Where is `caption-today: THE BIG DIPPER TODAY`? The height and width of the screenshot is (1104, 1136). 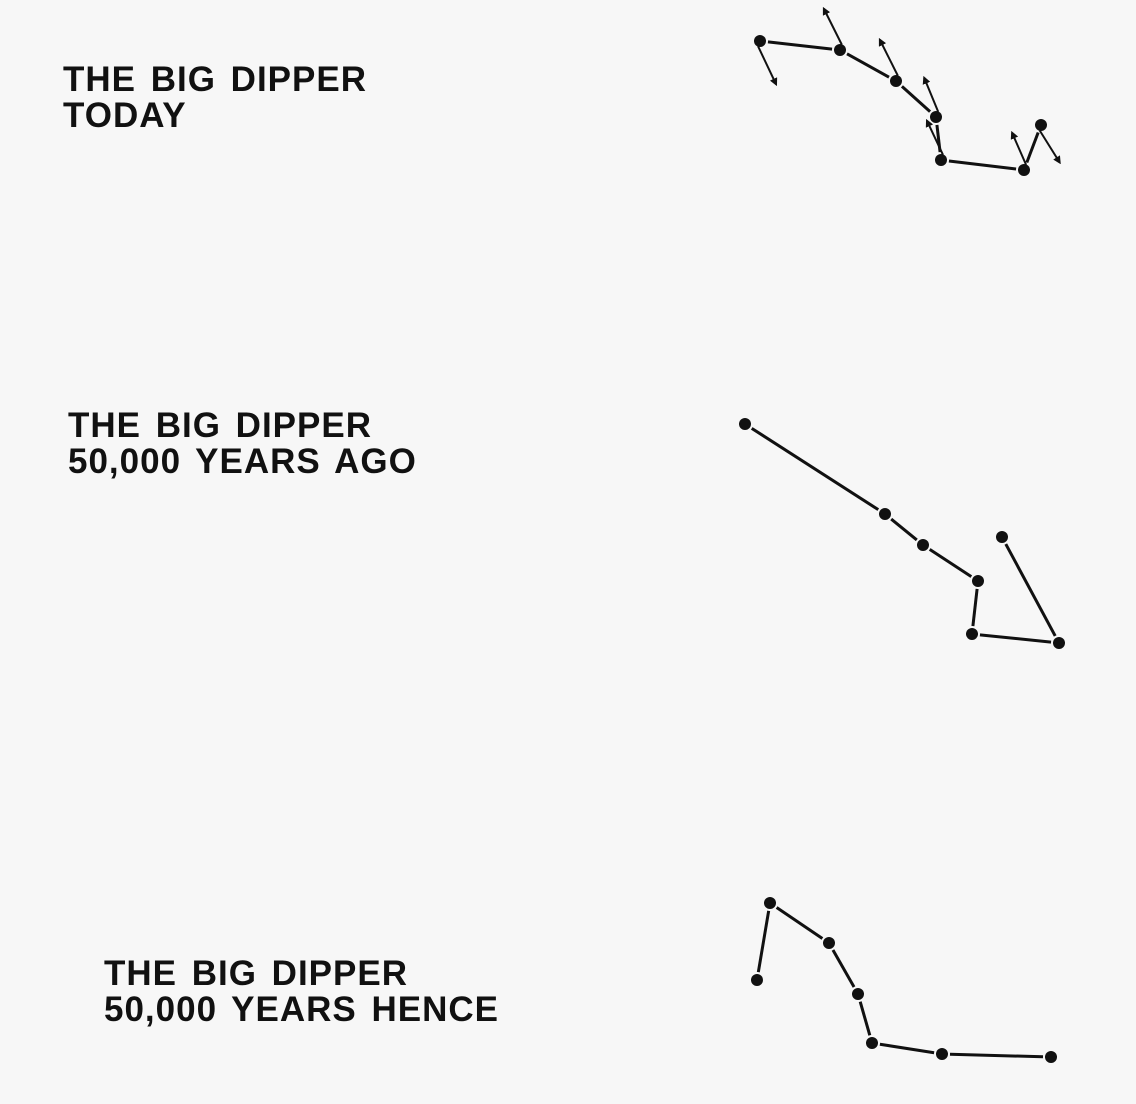 caption-today: THE BIG DIPPER TODAY is located at coordinates (215, 98).